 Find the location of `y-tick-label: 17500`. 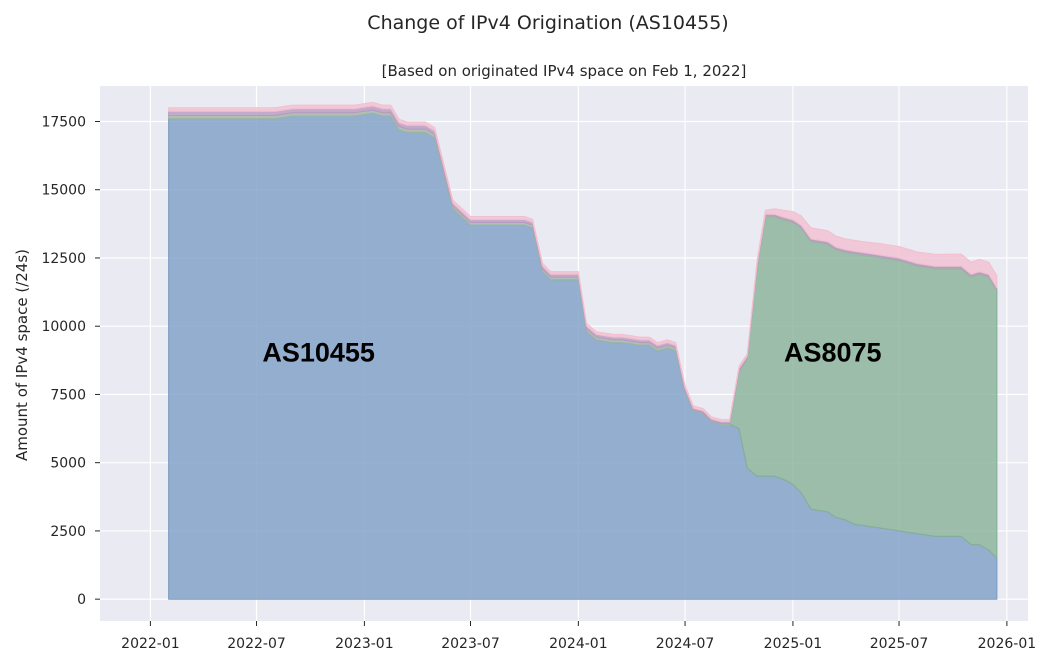

y-tick-label: 17500 is located at coordinates (63, 122).